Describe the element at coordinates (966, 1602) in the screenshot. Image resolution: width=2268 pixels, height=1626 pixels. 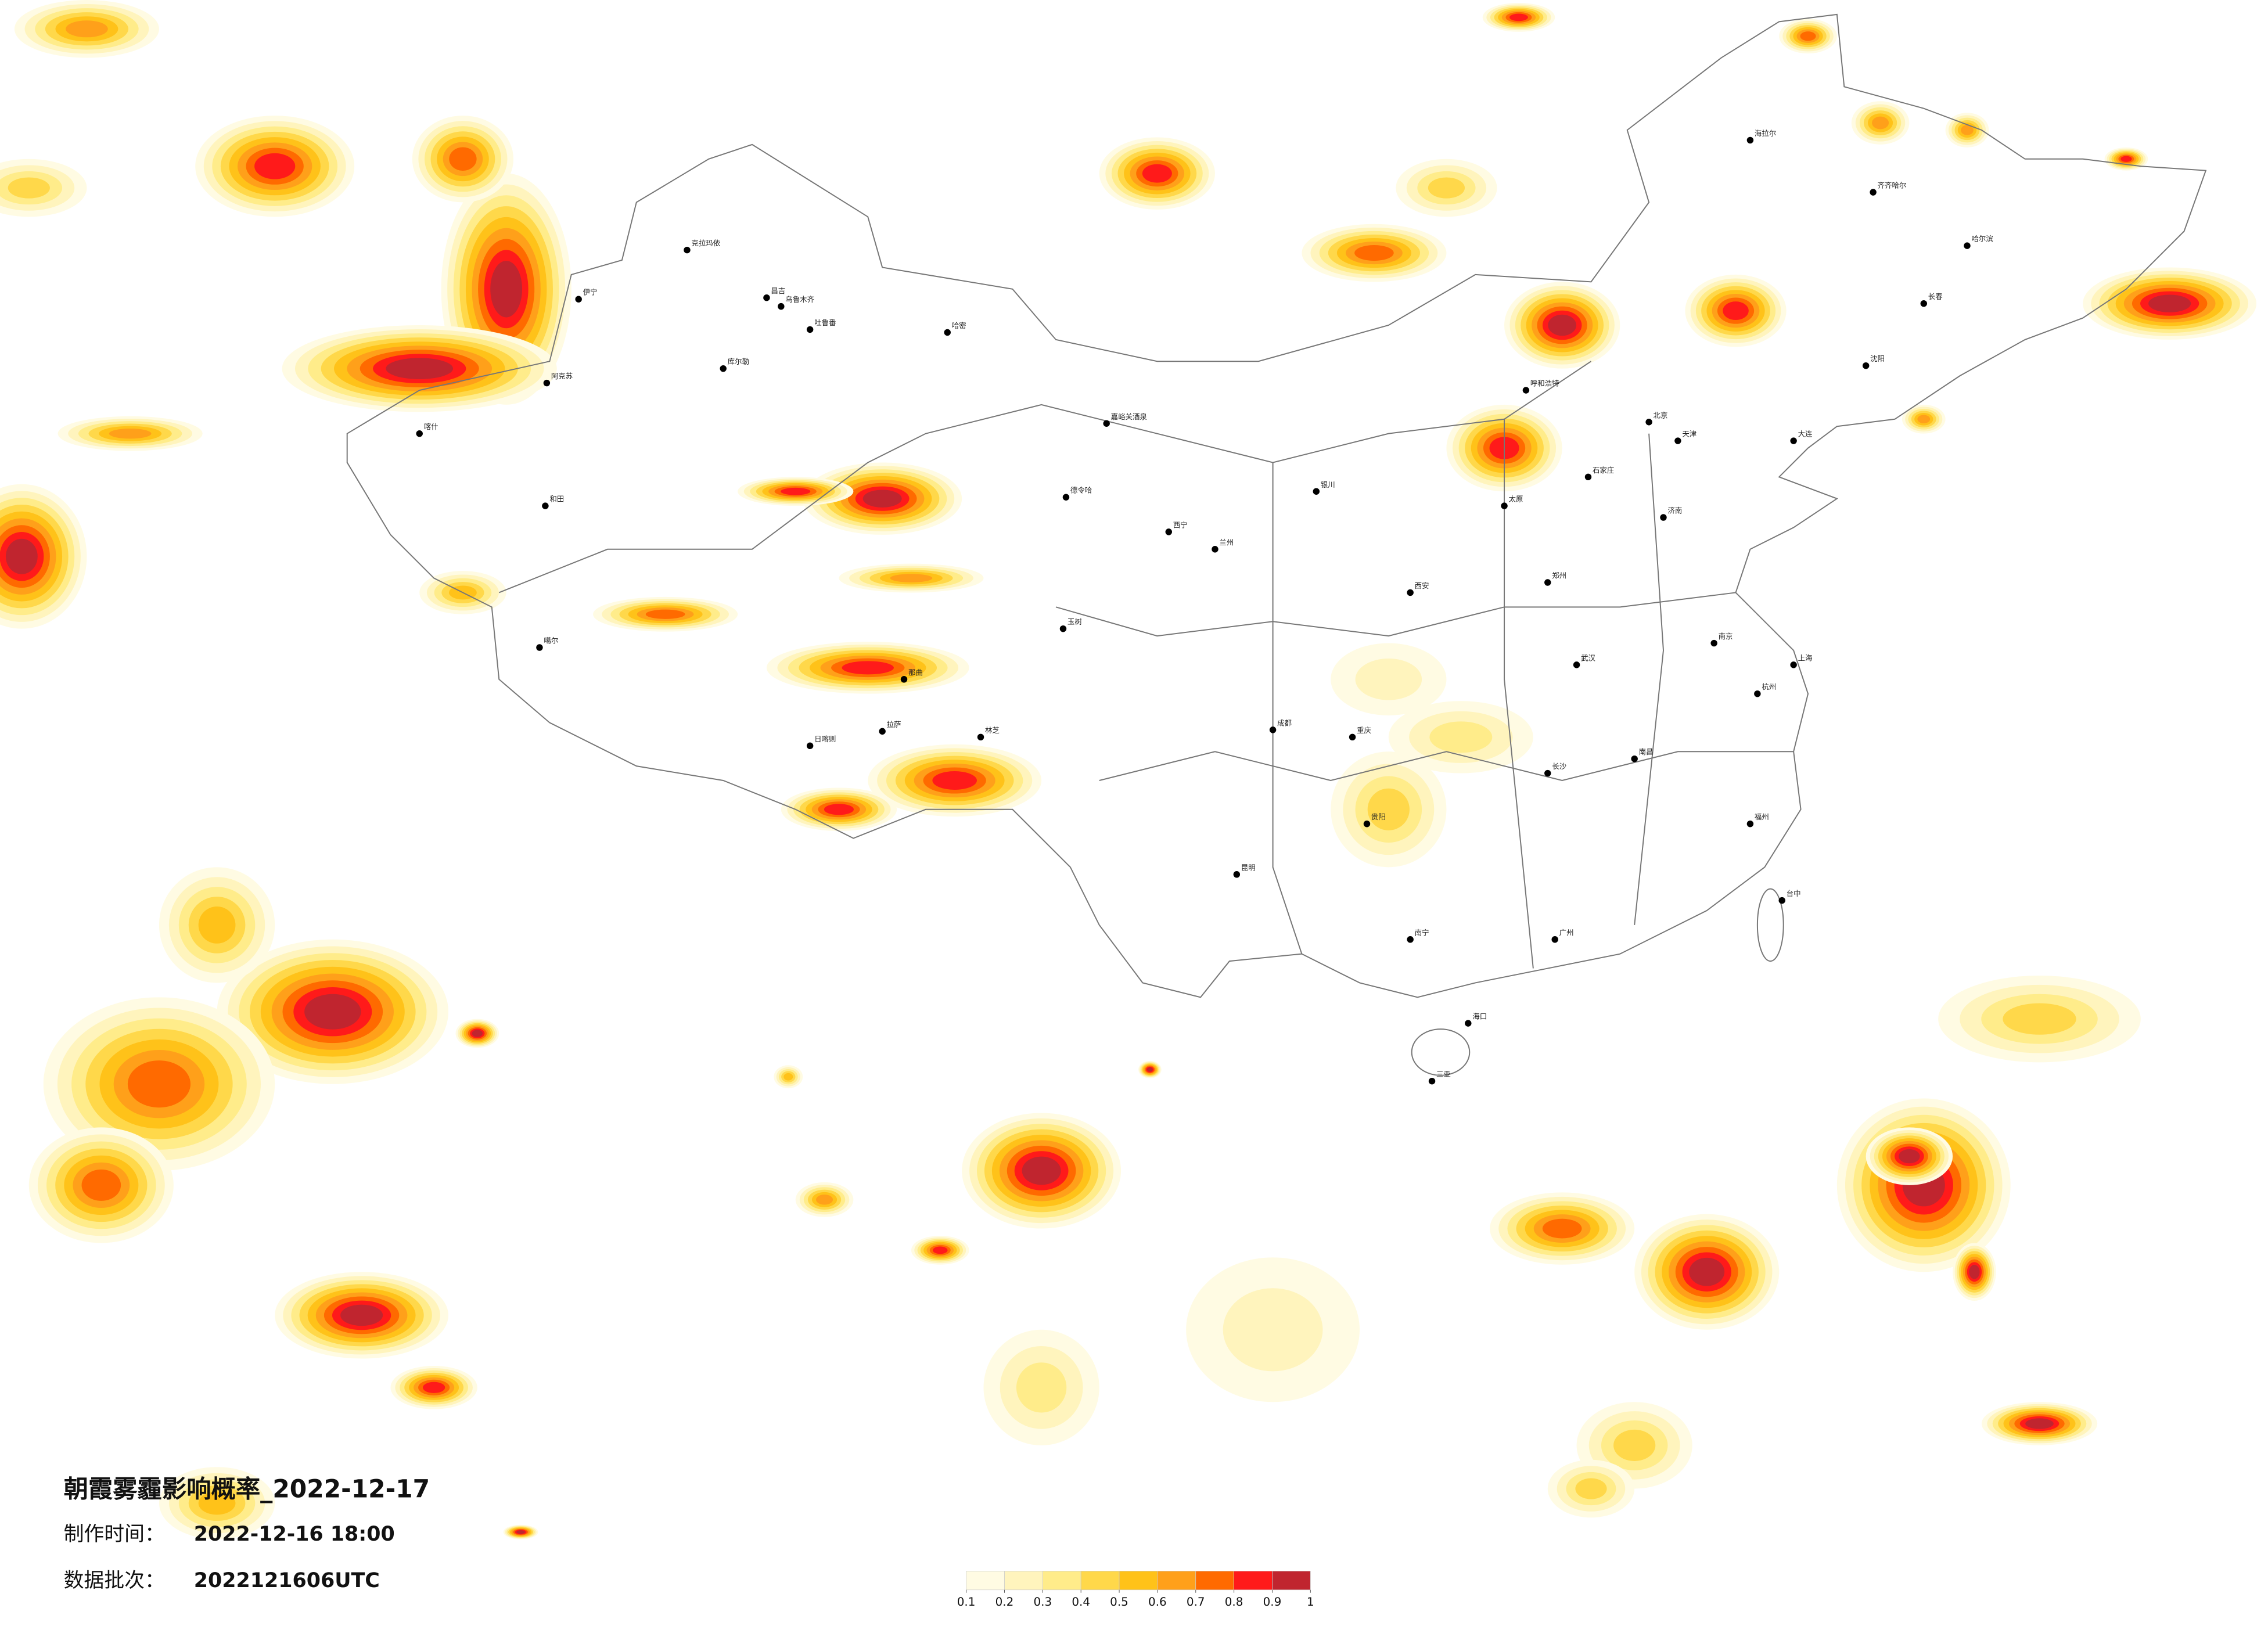
I see `colorbar-tick-label: 0.1` at that location.